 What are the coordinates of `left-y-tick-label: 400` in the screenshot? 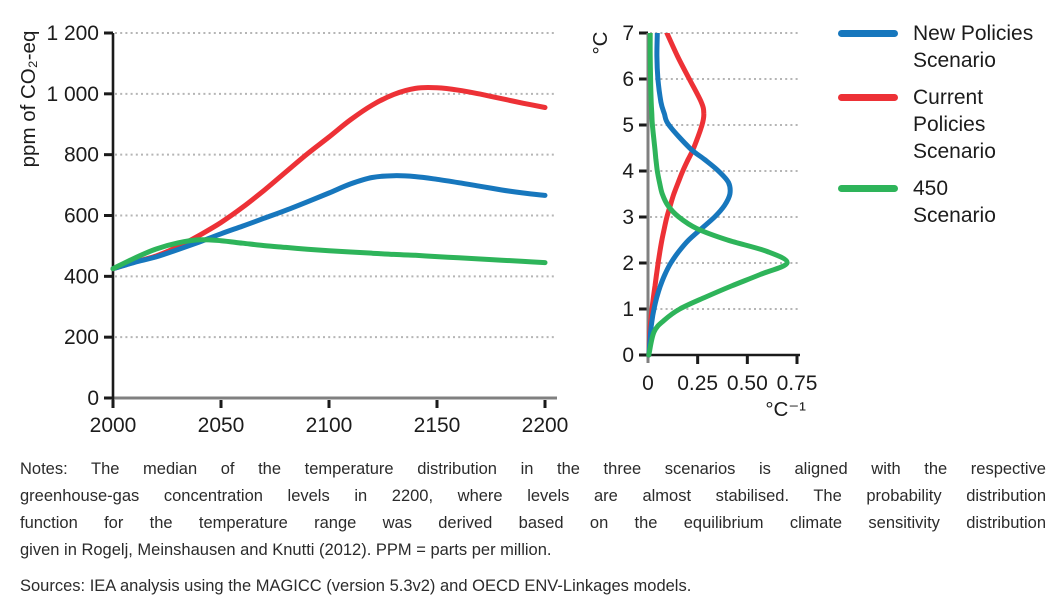 It's located at (81, 276).